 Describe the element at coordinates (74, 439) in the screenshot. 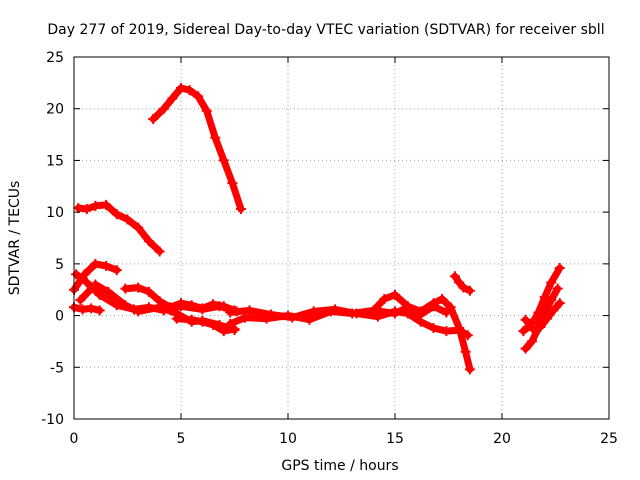

I see `x-tick-label: 0` at that location.